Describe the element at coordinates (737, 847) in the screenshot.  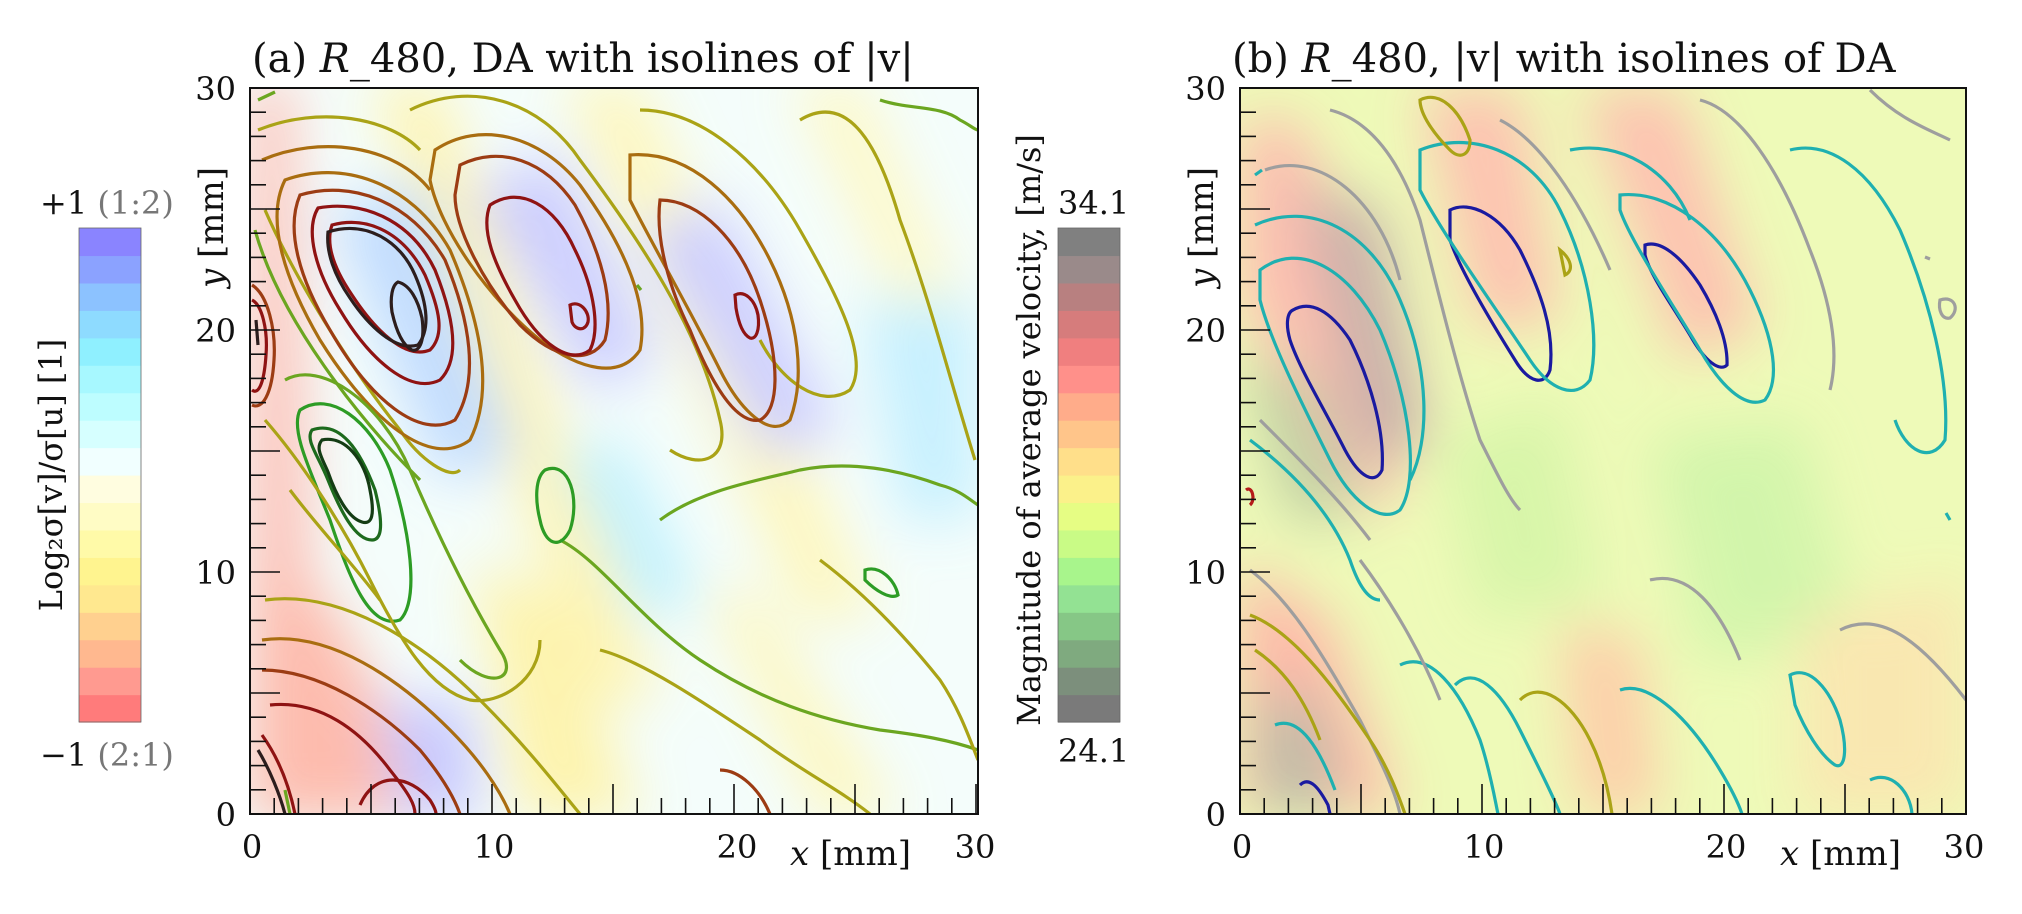
I see `panel-a-x-tick: 20` at that location.